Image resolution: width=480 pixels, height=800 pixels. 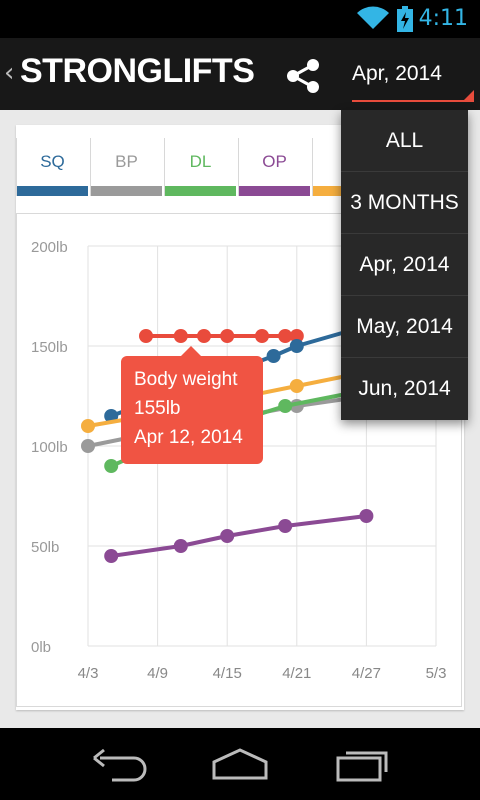 I want to click on y-tick-label: 50lb, so click(x=45, y=547).